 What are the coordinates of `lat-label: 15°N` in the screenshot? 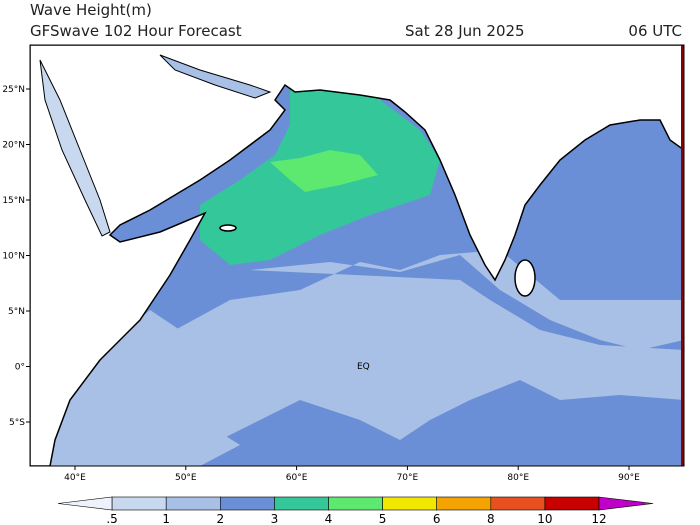 It's located at (13, 201).